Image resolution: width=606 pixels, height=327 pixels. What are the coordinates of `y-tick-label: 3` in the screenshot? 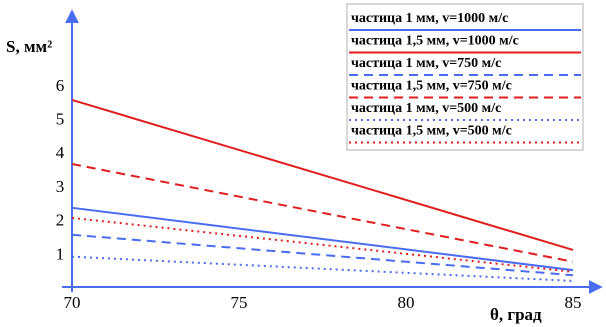 It's located at (60, 186).